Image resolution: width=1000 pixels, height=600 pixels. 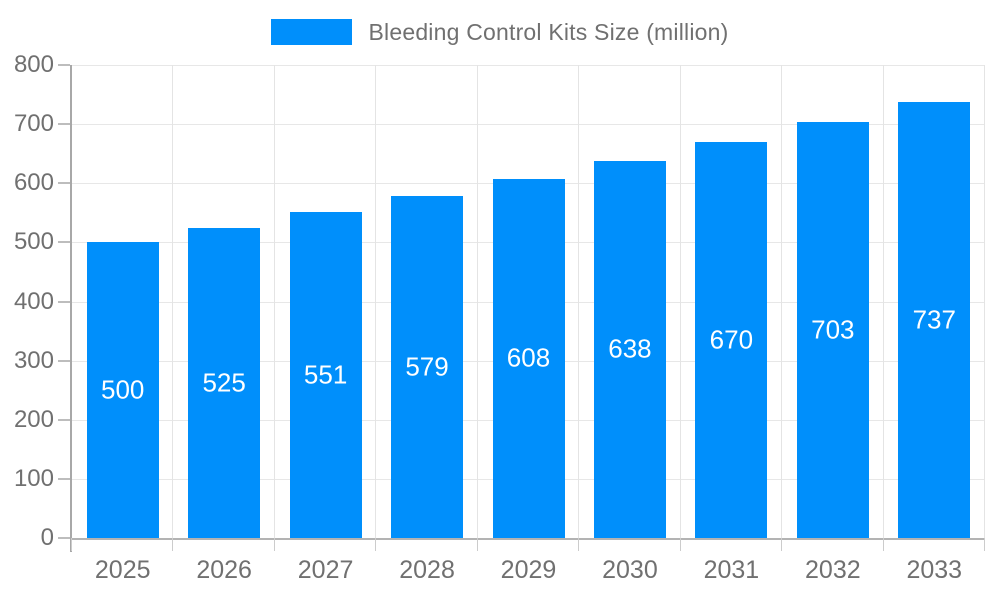 I want to click on bar-value-label-2025: 500, so click(x=123, y=389).